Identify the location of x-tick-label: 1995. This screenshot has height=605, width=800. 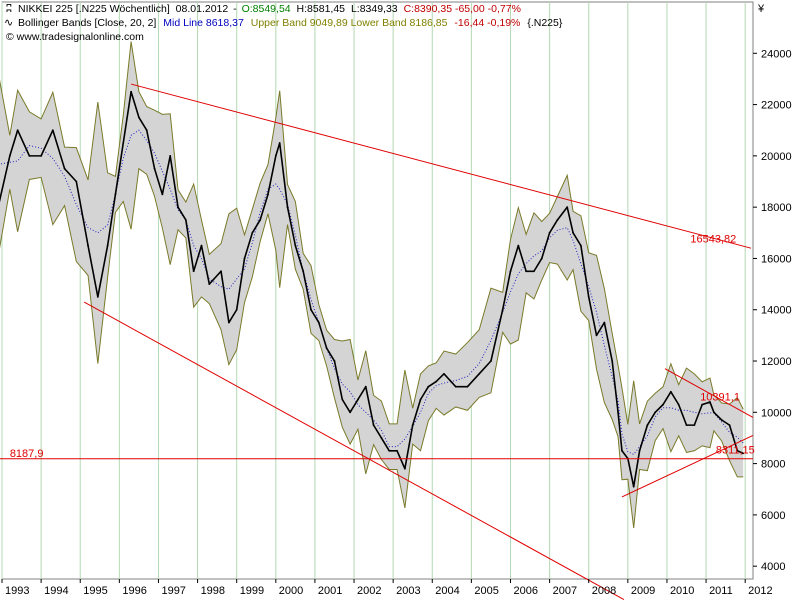
(95, 591).